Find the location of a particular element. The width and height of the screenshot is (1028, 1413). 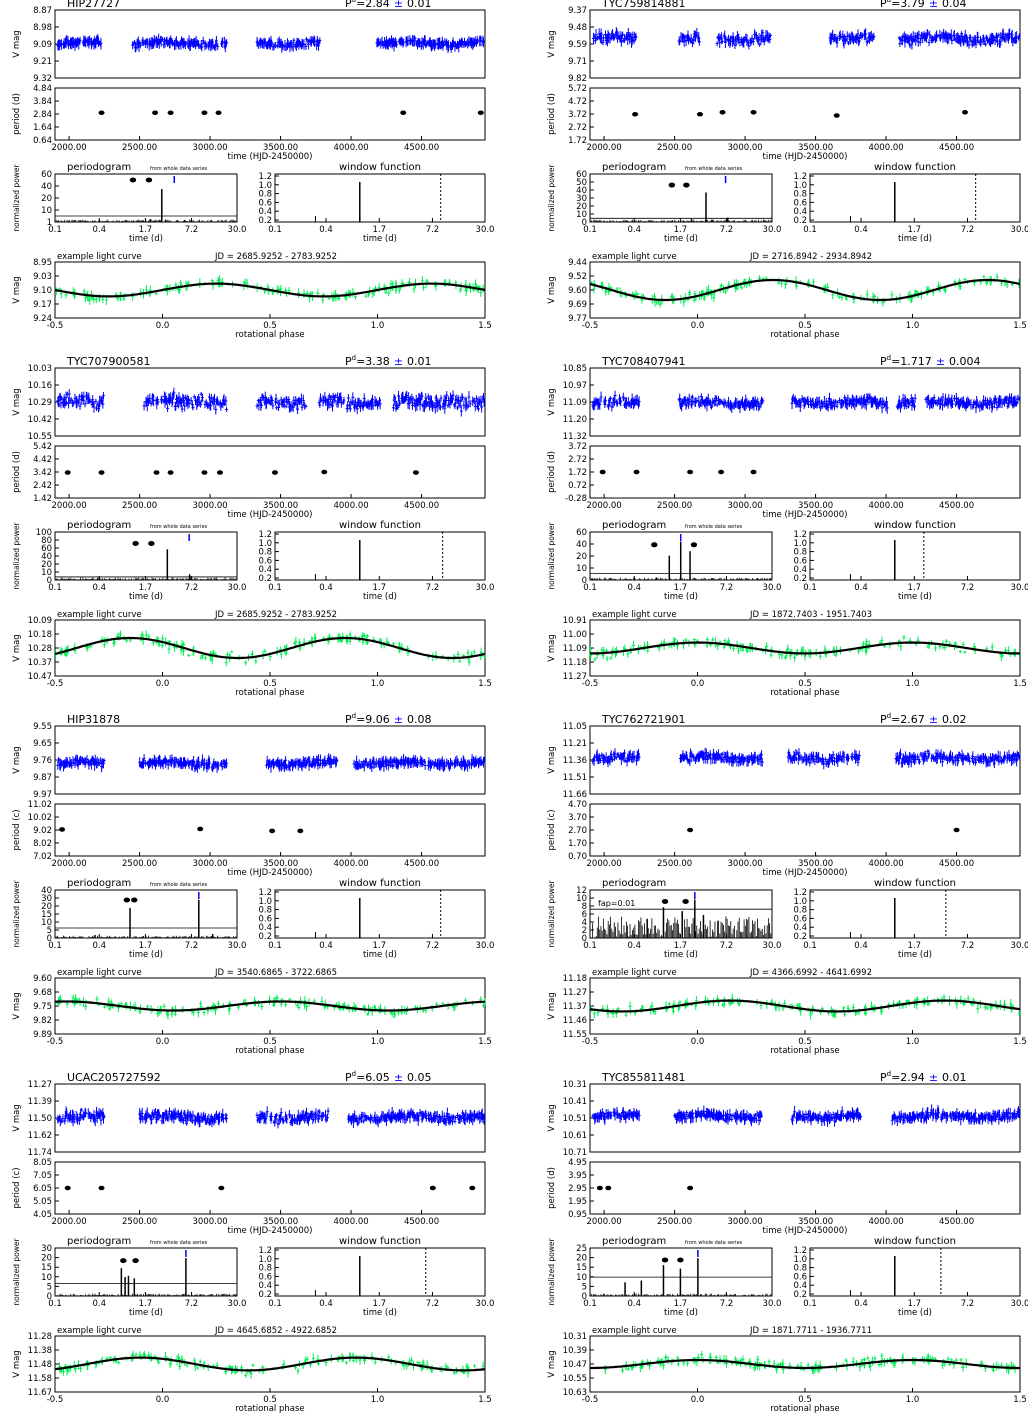

period-error: 0.04 is located at coordinates (954, 5).